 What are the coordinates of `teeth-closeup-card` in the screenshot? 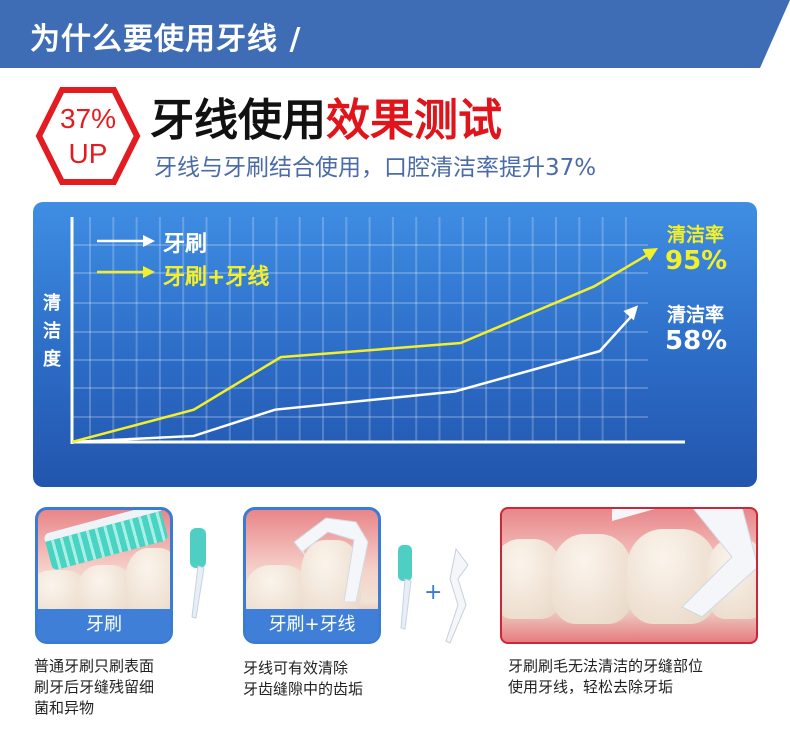 It's located at (629, 575).